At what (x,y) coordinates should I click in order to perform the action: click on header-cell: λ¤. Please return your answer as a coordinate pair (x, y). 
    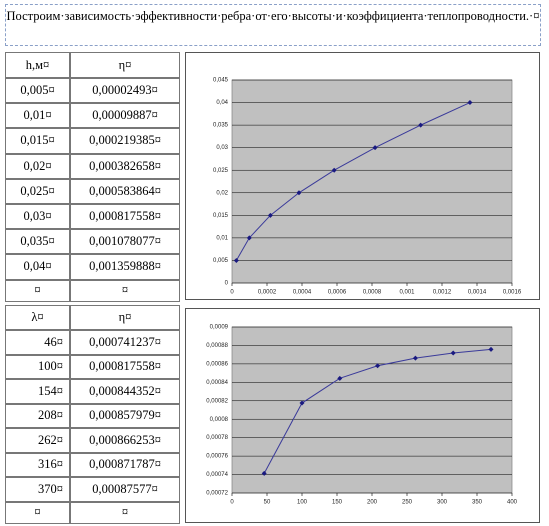
    Looking at the image, I should click on (37, 317).